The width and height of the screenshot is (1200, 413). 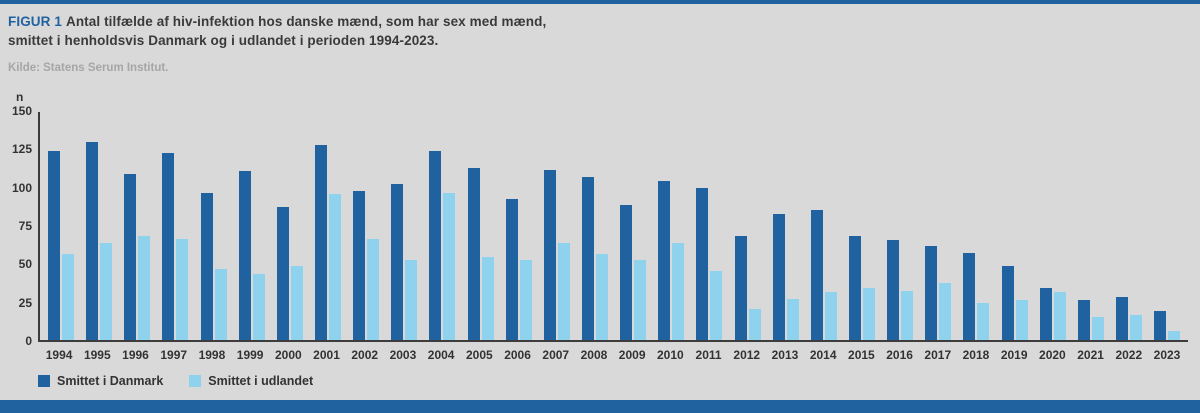 What do you see at coordinates (708, 355) in the screenshot?
I see `x-axis-label-2011: 2011` at bounding box center [708, 355].